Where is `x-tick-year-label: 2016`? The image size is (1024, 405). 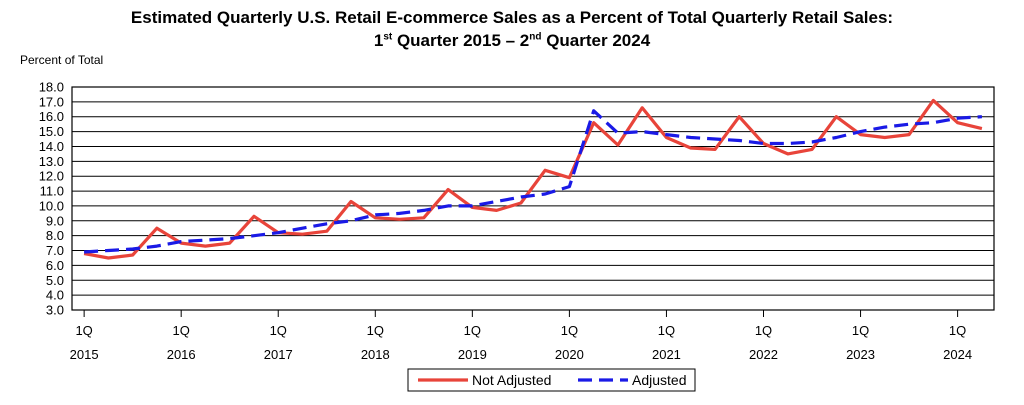 x-tick-year-label: 2016 is located at coordinates (181, 354).